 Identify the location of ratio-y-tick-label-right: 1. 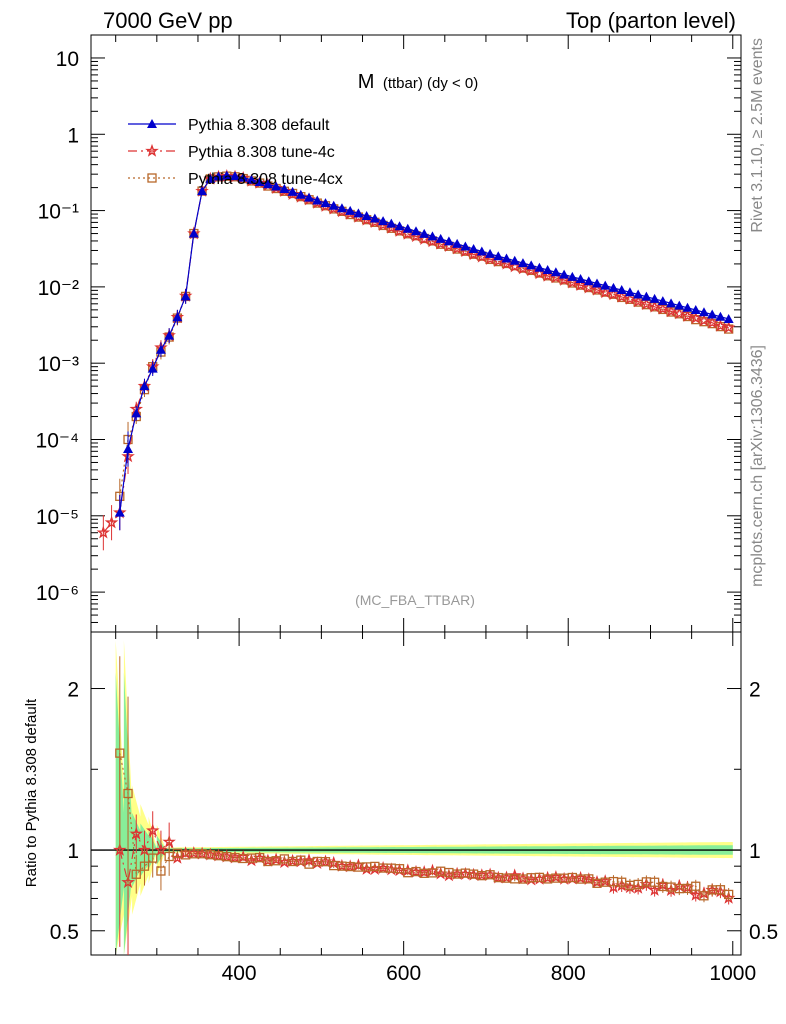
(755, 851).